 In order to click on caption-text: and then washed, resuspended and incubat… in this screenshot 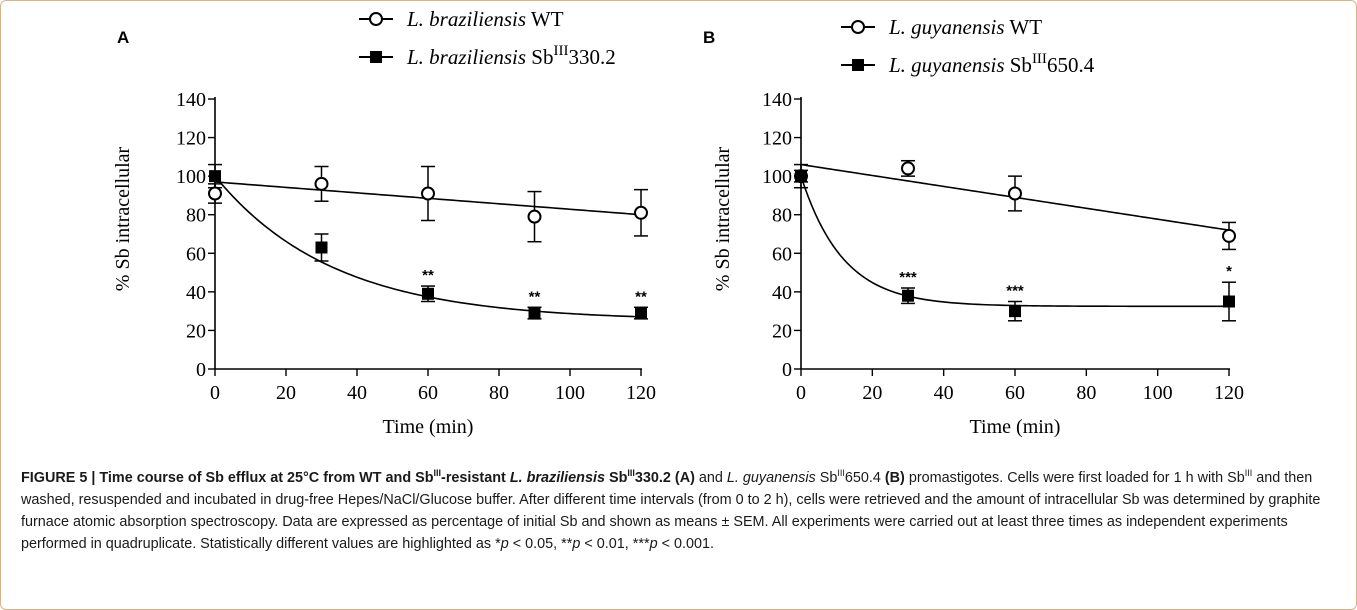, I will do `click(671, 511)`.